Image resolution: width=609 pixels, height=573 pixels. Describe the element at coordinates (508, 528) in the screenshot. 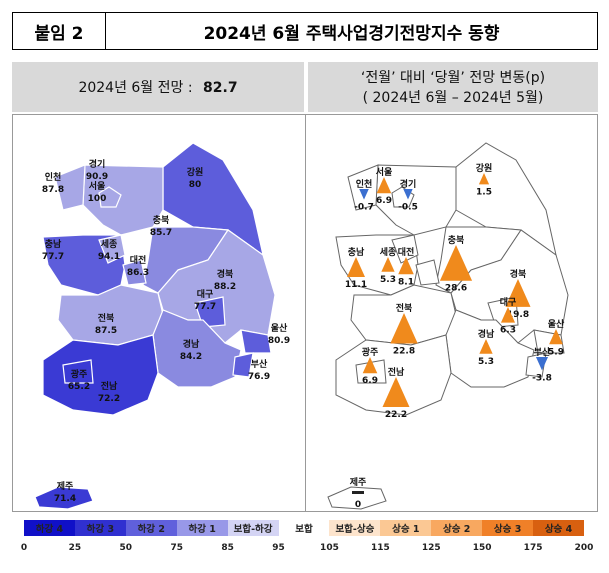

I see `legend-item: 상승 3` at that location.